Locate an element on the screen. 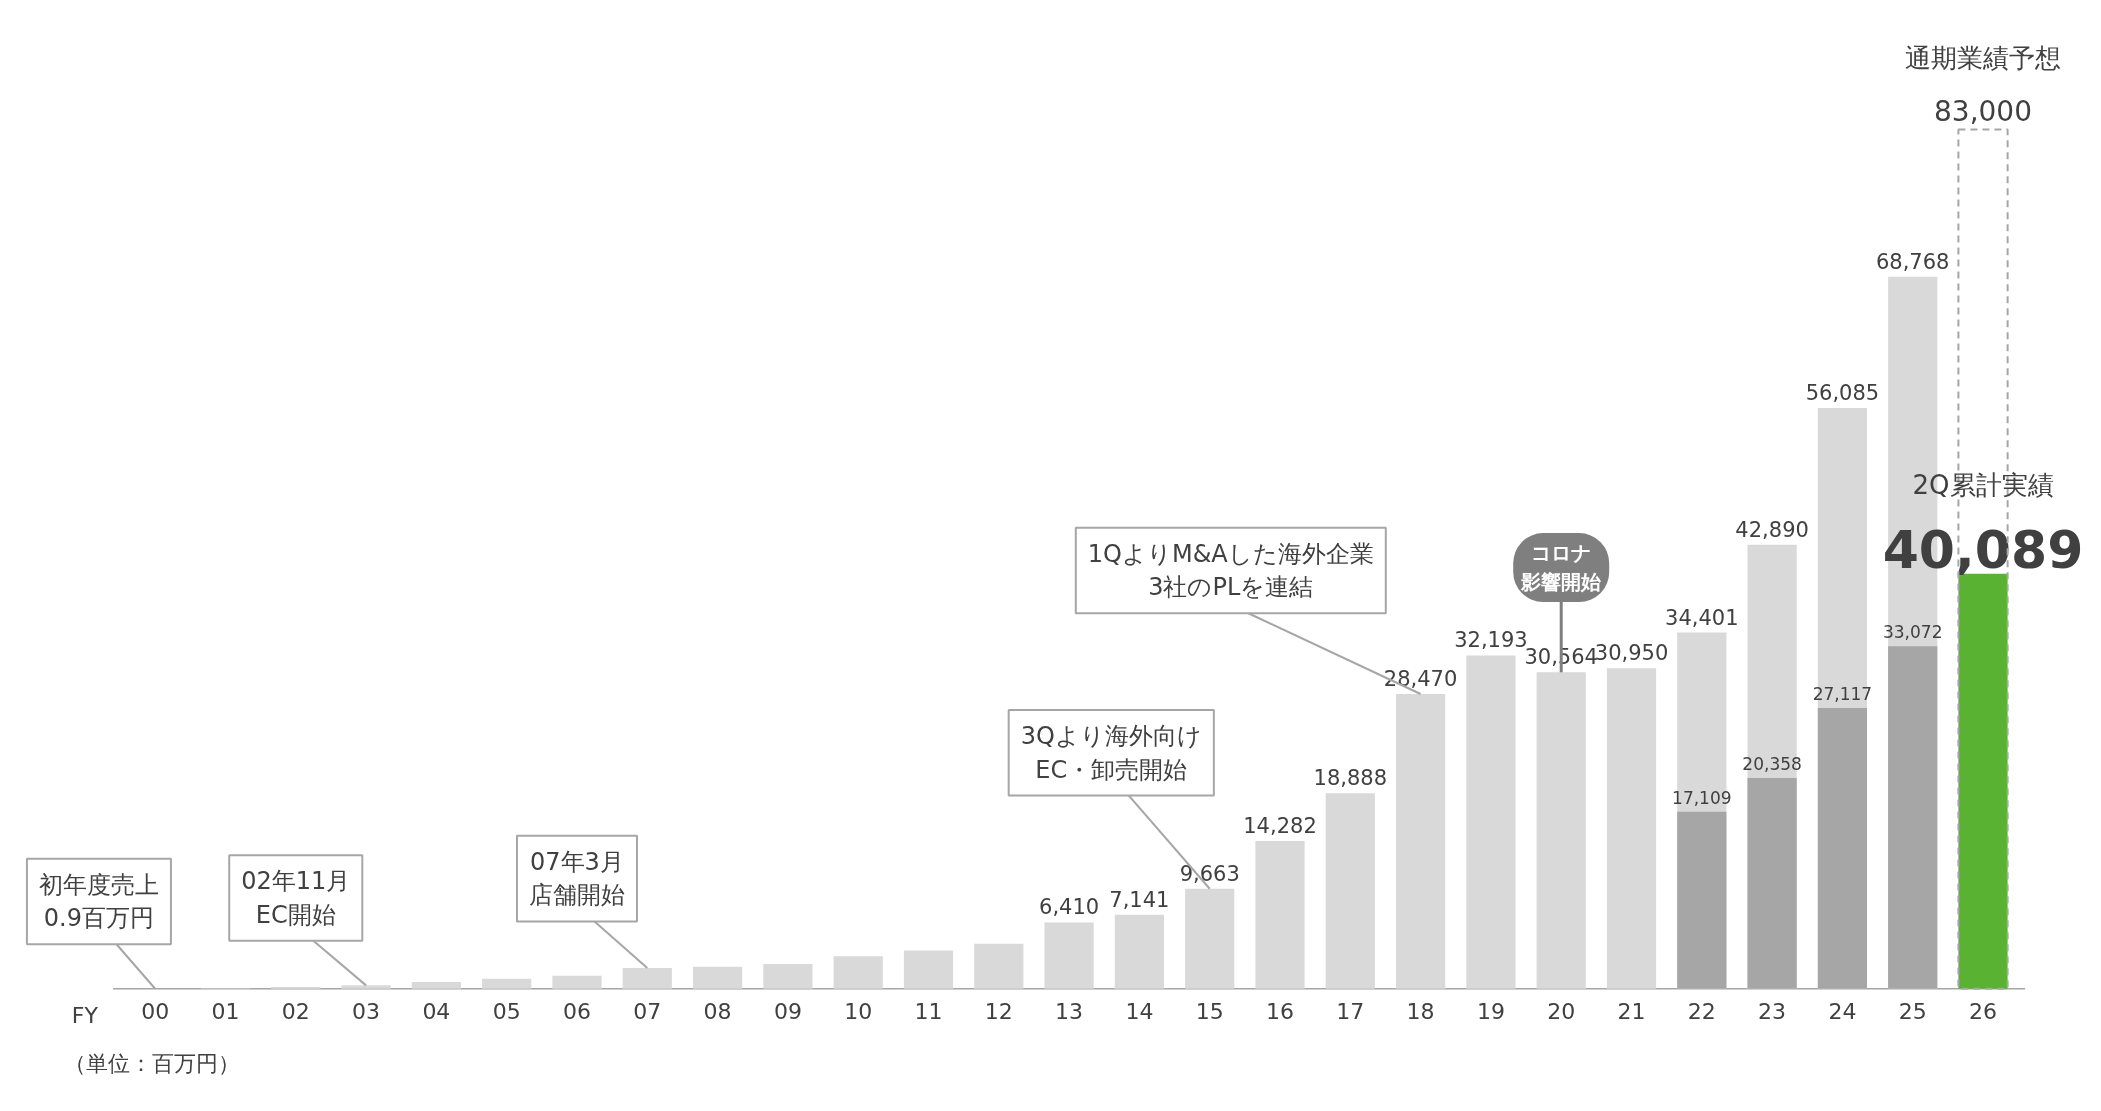 This screenshot has width=2101, height=1111. x-tick-label: 00 is located at coordinates (155, 1011).